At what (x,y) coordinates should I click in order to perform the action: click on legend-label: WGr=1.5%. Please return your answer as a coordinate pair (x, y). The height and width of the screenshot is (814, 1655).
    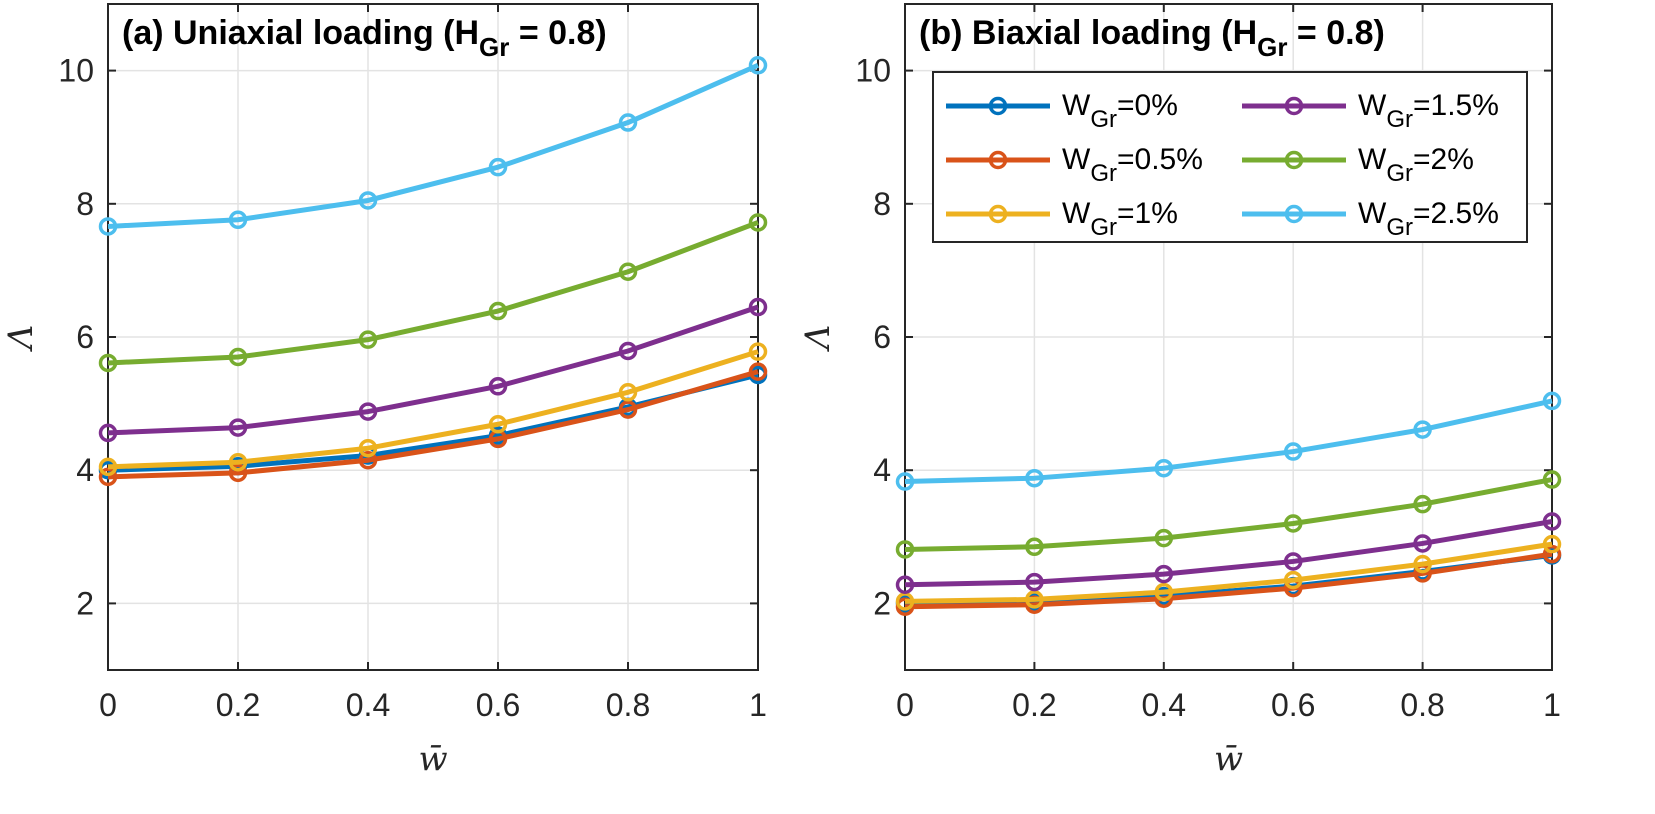
    Looking at the image, I should click on (1428, 111).